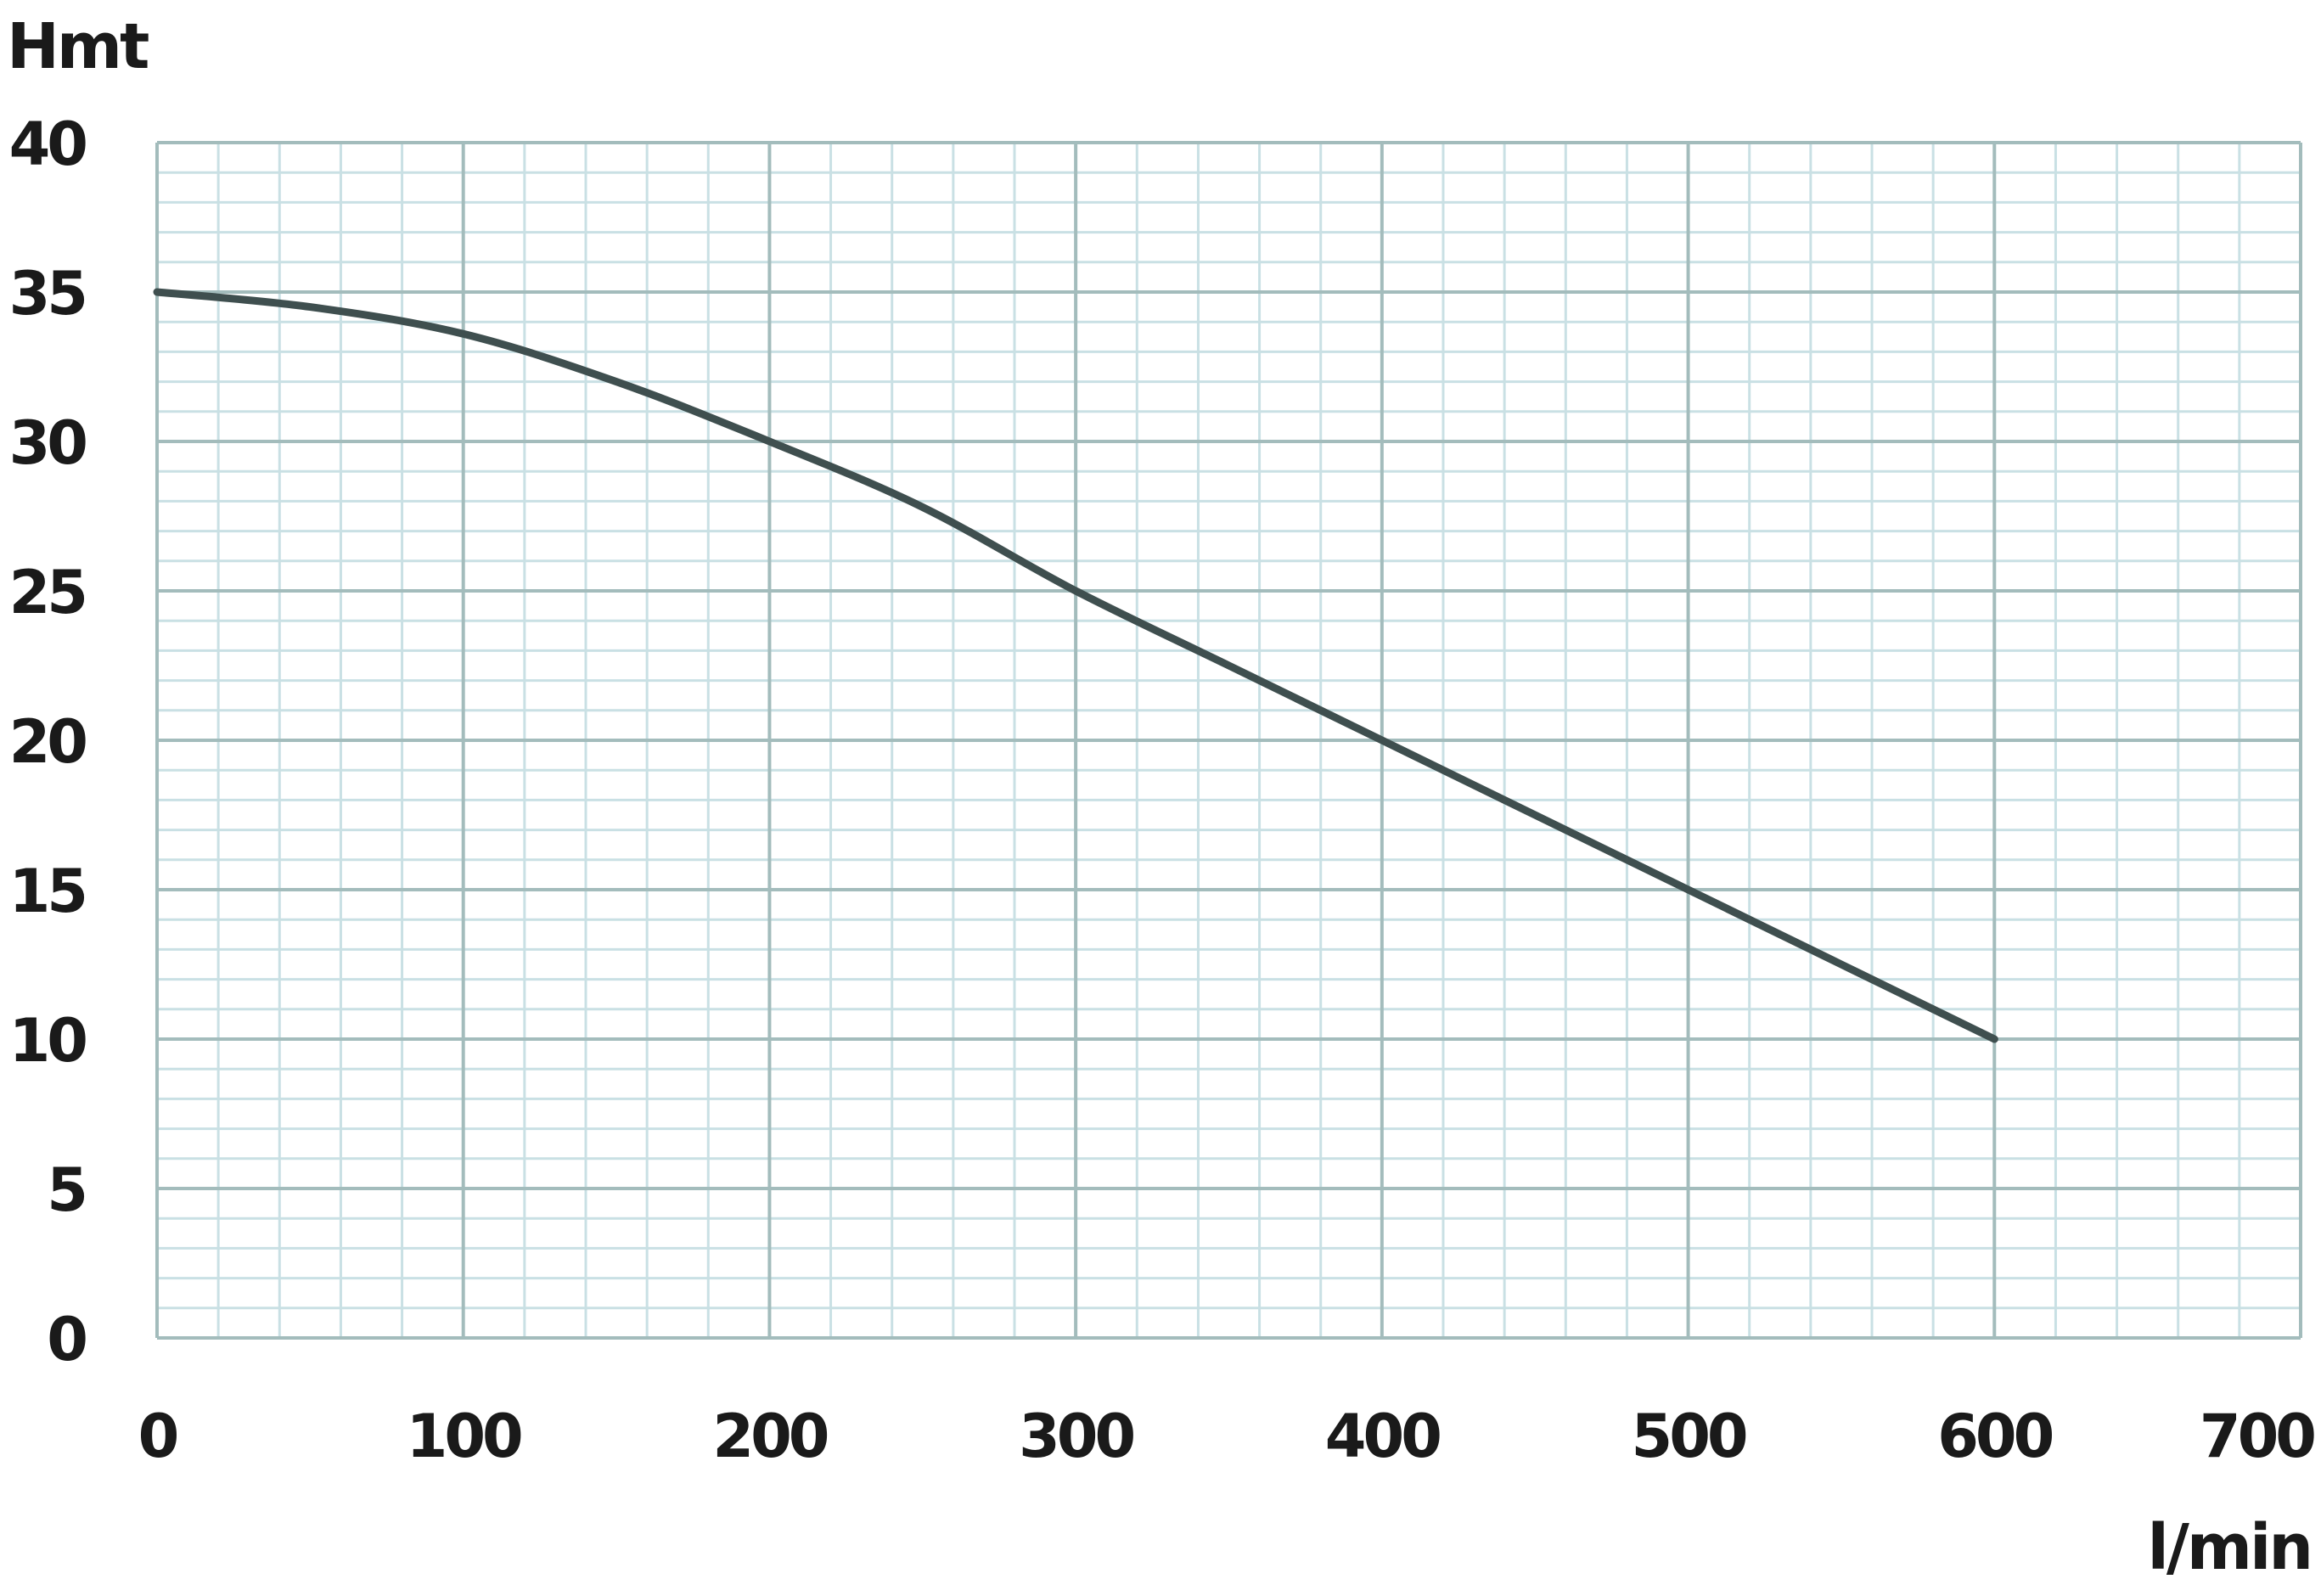 The width and height of the screenshot is (2321, 1596). I want to click on y-tick-label: 30, so click(48, 443).